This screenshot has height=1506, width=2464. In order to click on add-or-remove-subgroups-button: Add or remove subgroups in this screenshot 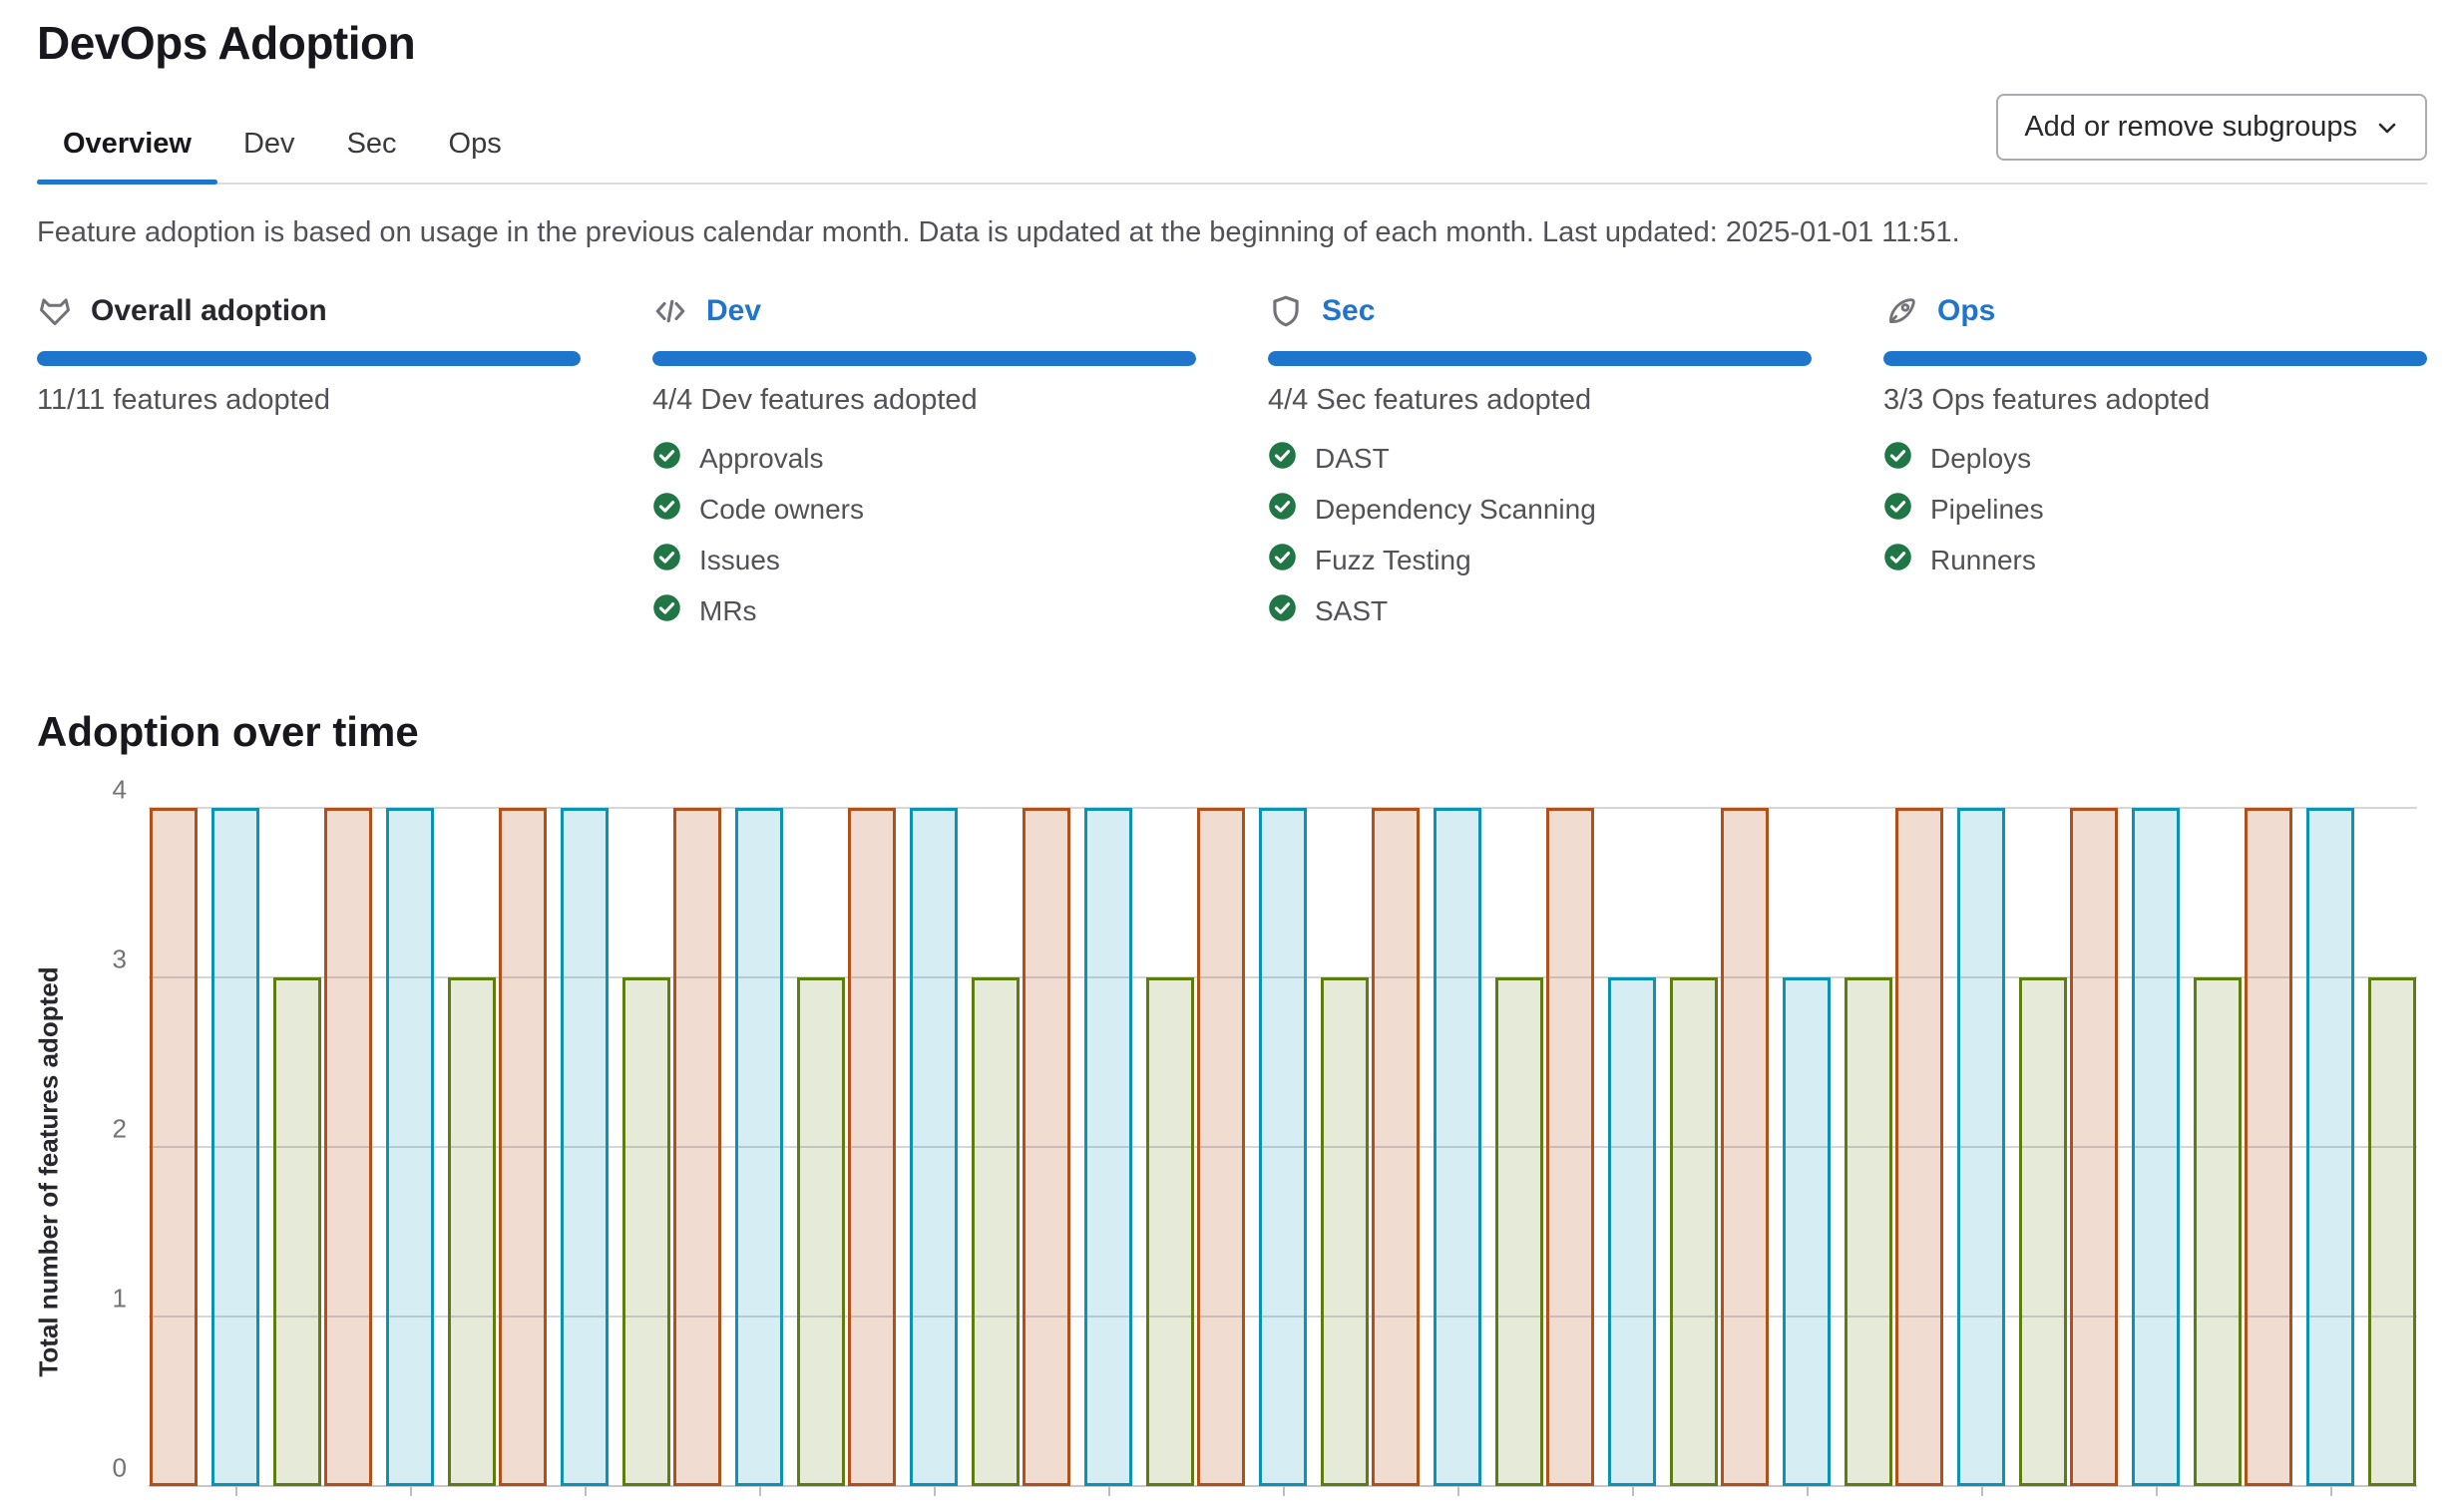, I will do `click(2211, 127)`.